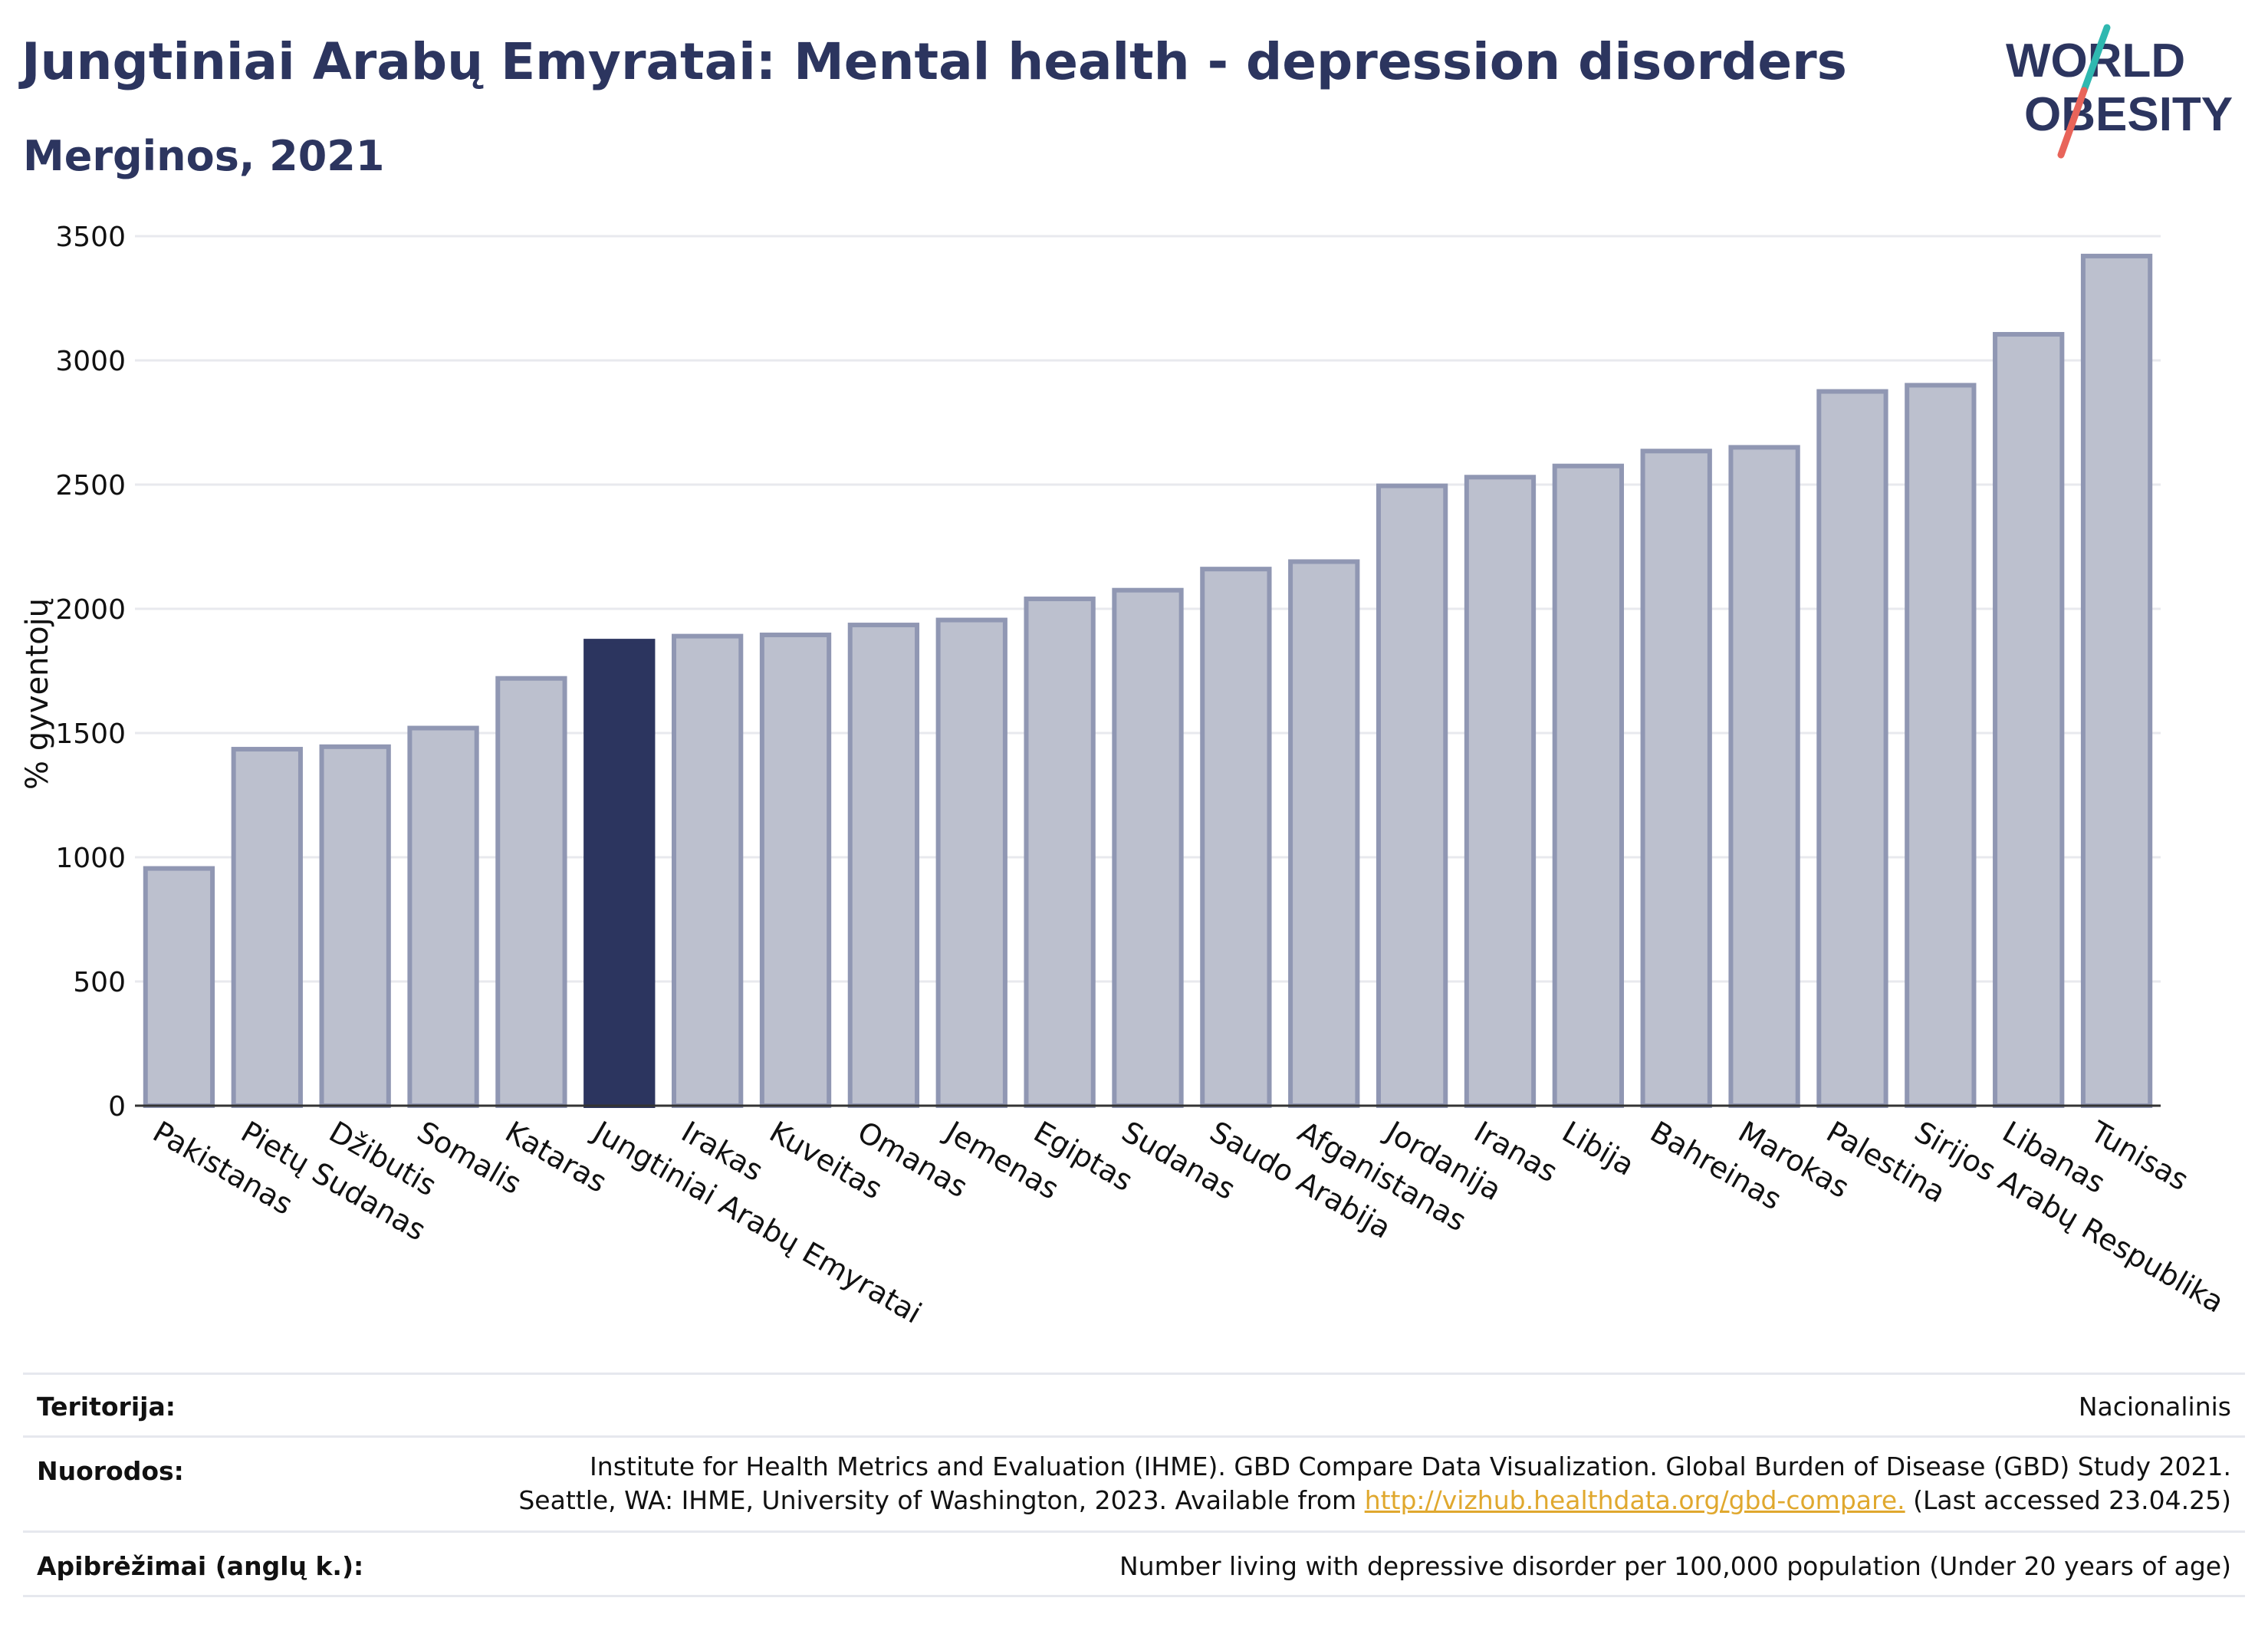 The width and height of the screenshot is (2268, 1634). I want to click on y-axis-ticks: 0 500 1000 1500 2000 2500 3000 3500, so click(90, 672).